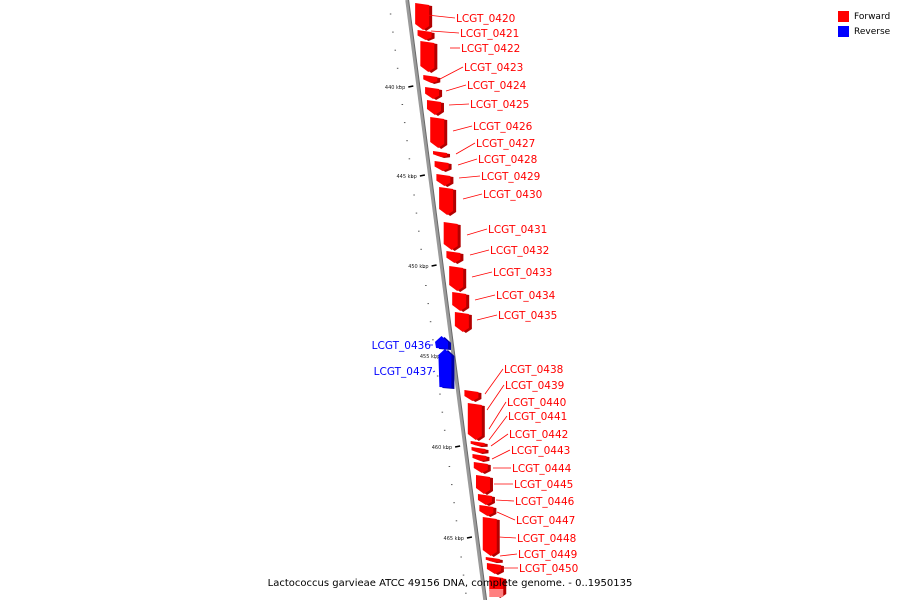  What do you see at coordinates (424, 17) in the screenshot?
I see `gene-lcgt_0420-arrow` at bounding box center [424, 17].